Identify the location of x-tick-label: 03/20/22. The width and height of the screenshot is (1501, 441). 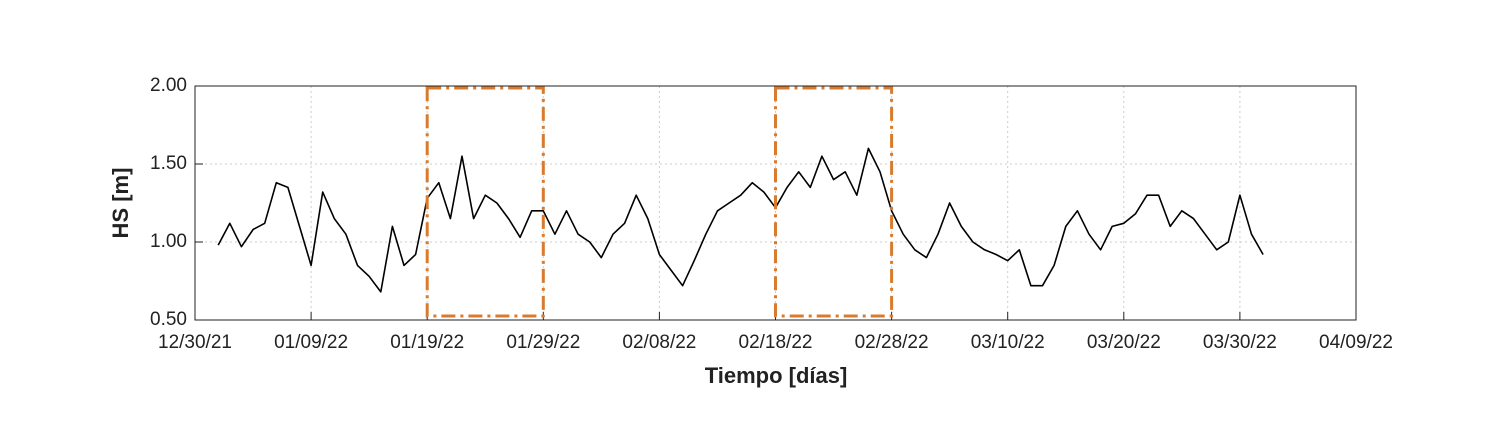
(1124, 342).